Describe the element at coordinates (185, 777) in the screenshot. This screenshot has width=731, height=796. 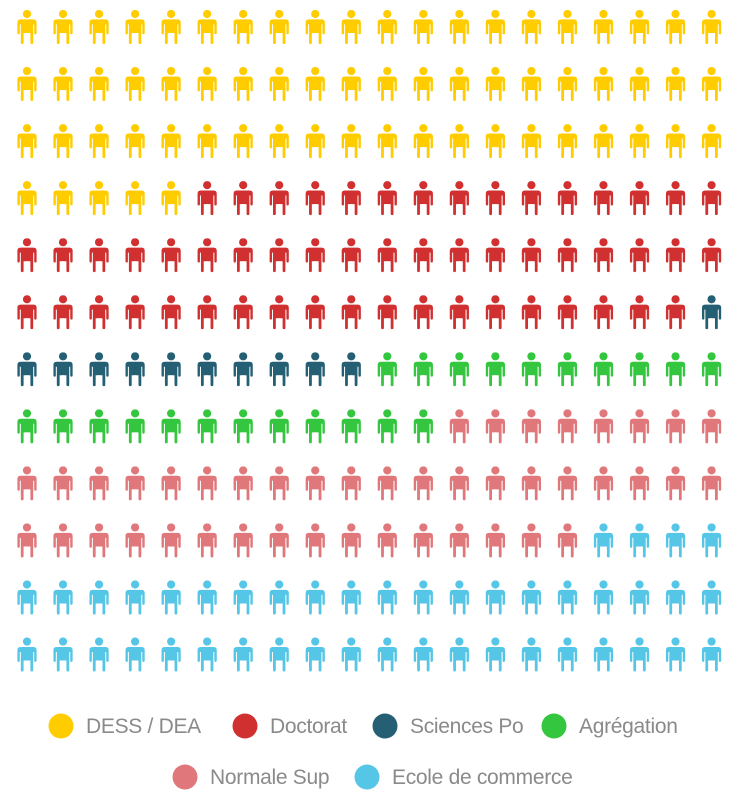
I see `legend-swatch` at that location.